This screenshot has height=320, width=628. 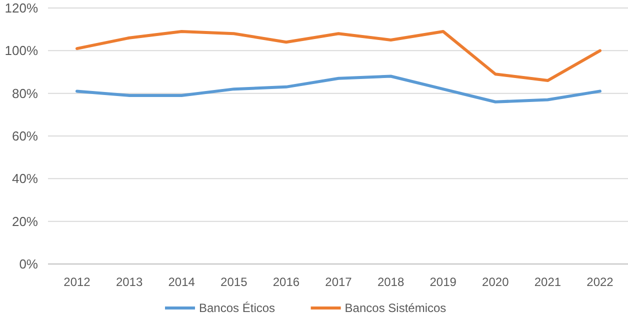 What do you see at coordinates (286, 282) in the screenshot?
I see `x-tick-label: 2016` at bounding box center [286, 282].